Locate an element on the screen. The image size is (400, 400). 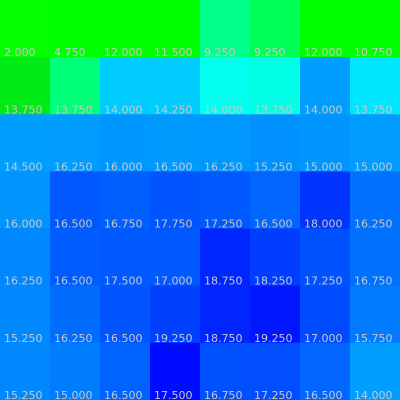
heatmap-cell-r6-c7 is located at coordinates (375, 371).